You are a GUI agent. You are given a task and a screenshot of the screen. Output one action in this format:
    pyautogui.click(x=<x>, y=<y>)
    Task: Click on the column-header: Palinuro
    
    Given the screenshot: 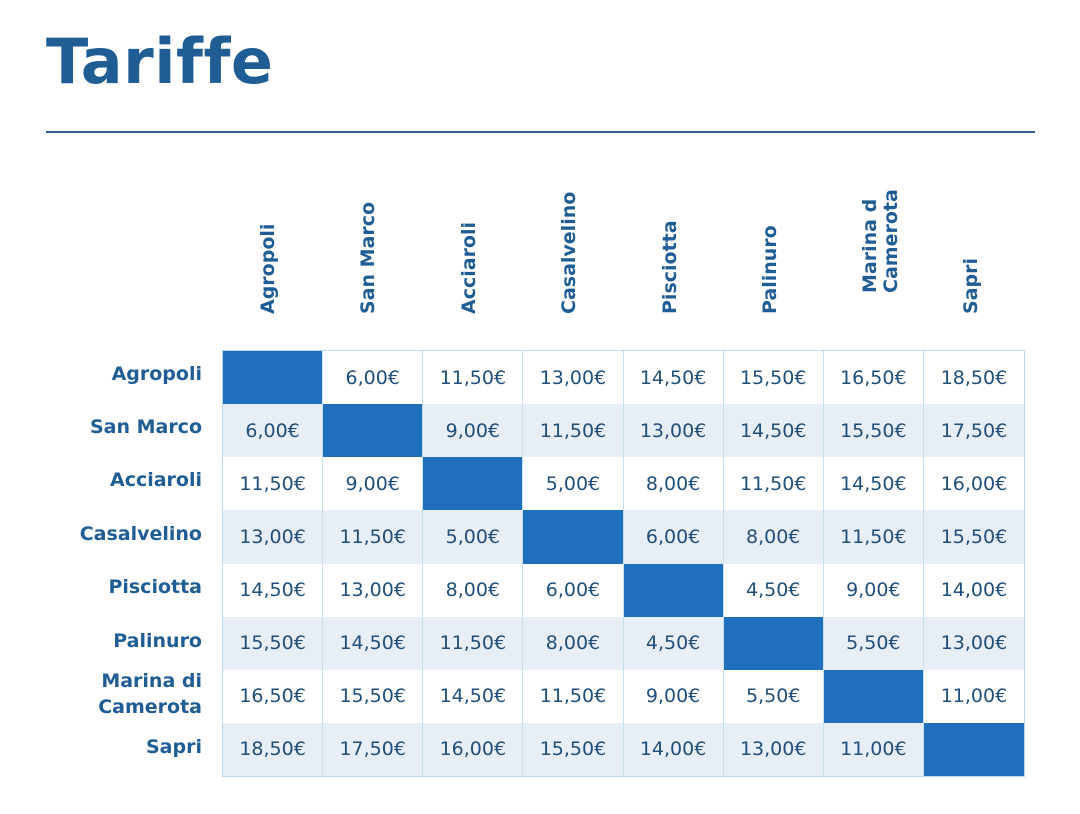 What is the action you would take?
    pyautogui.click(x=774, y=257)
    